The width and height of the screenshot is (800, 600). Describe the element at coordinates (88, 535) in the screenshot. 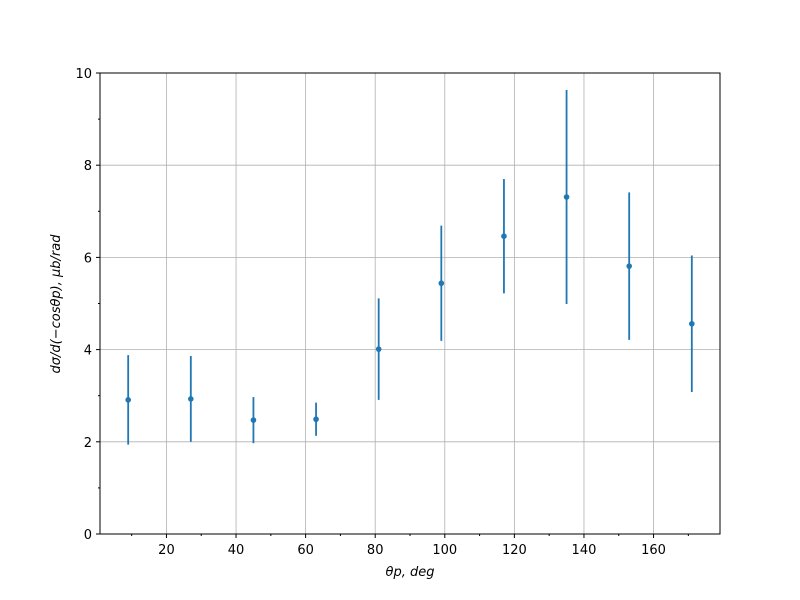

I see `y-tick-label: 0` at that location.